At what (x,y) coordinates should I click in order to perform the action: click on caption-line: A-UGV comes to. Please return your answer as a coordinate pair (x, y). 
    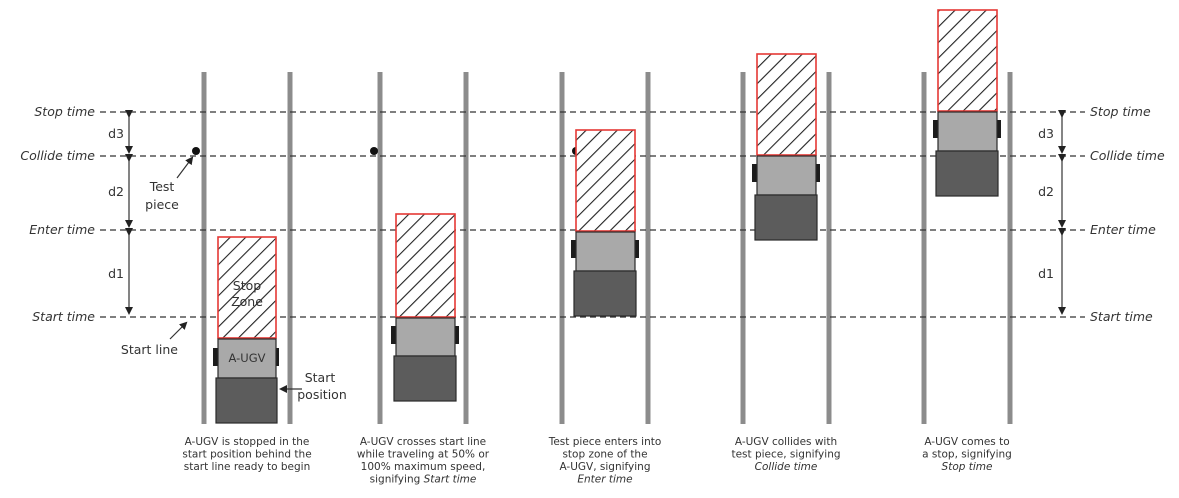
    Looking at the image, I should click on (966, 442).